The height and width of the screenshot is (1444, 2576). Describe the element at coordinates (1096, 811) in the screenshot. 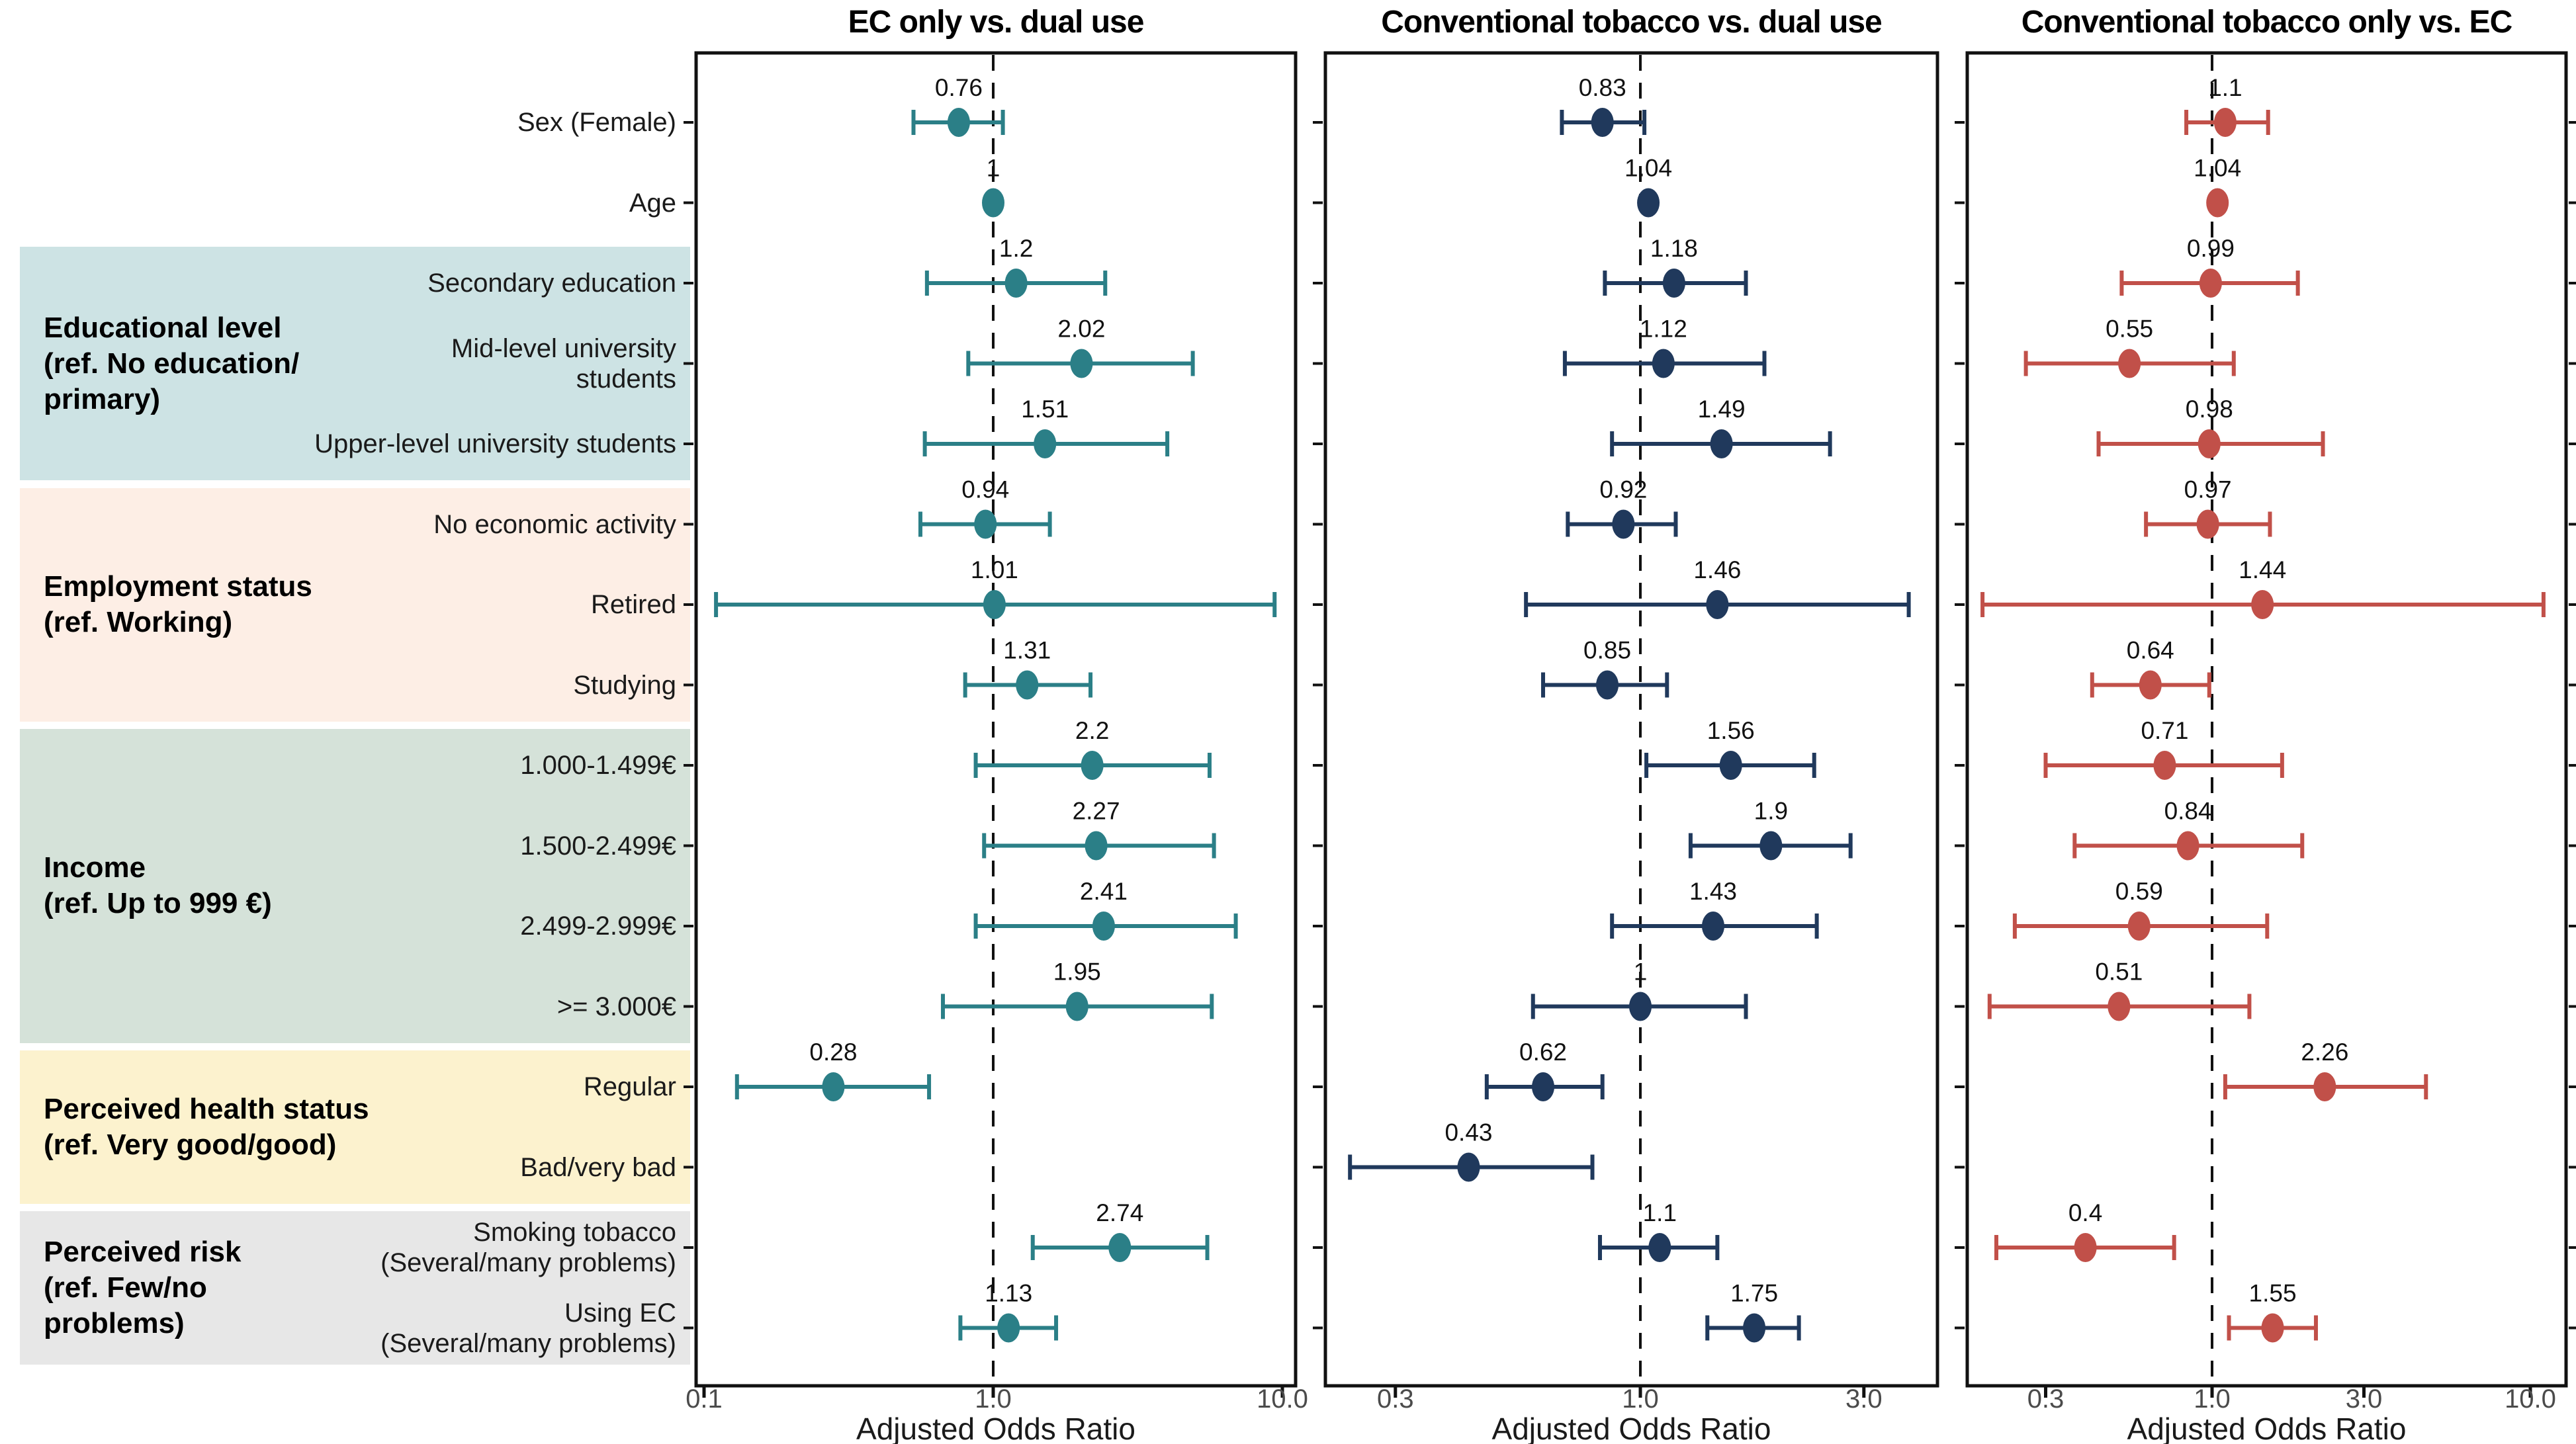

I see `or-value-label: 2.27` at that location.